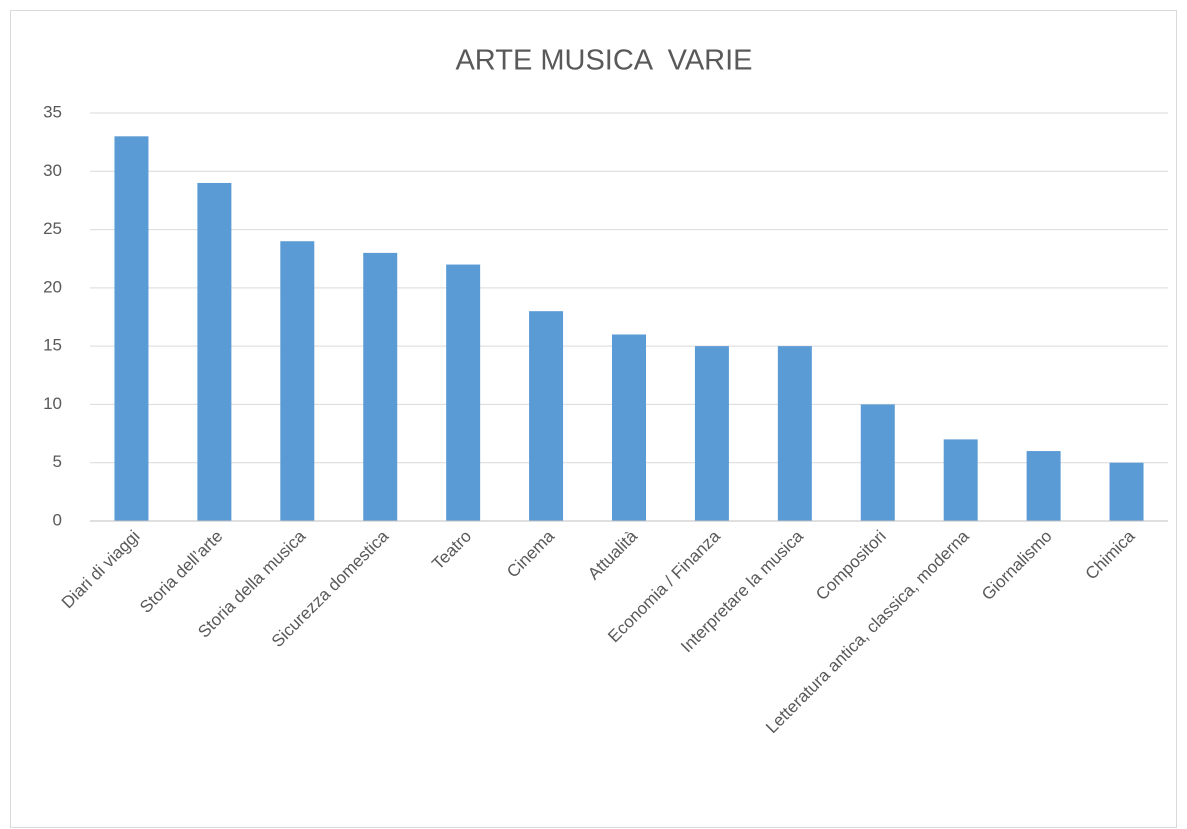 This screenshot has width=1187, height=829. What do you see at coordinates (52, 345) in the screenshot?
I see `y-tick-label: 15` at bounding box center [52, 345].